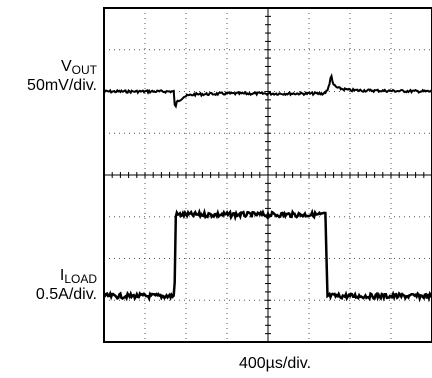 The height and width of the screenshot is (378, 432). Describe the element at coordinates (48, 285) in the screenshot. I see `iload-label: ILOAD 0.5A/div.` at that location.